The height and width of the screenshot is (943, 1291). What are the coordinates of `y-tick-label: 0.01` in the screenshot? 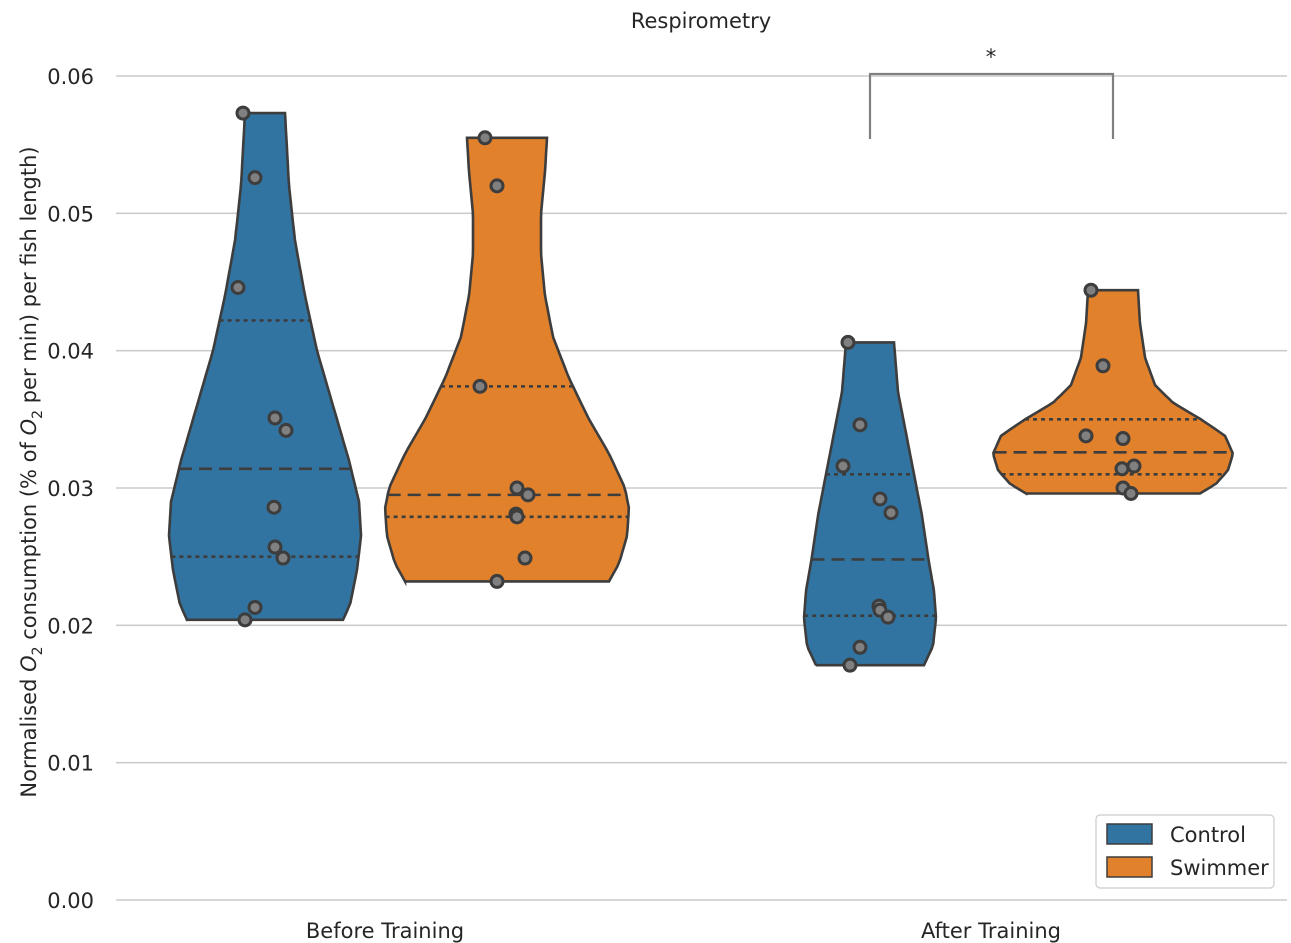 It's located at (70, 764).